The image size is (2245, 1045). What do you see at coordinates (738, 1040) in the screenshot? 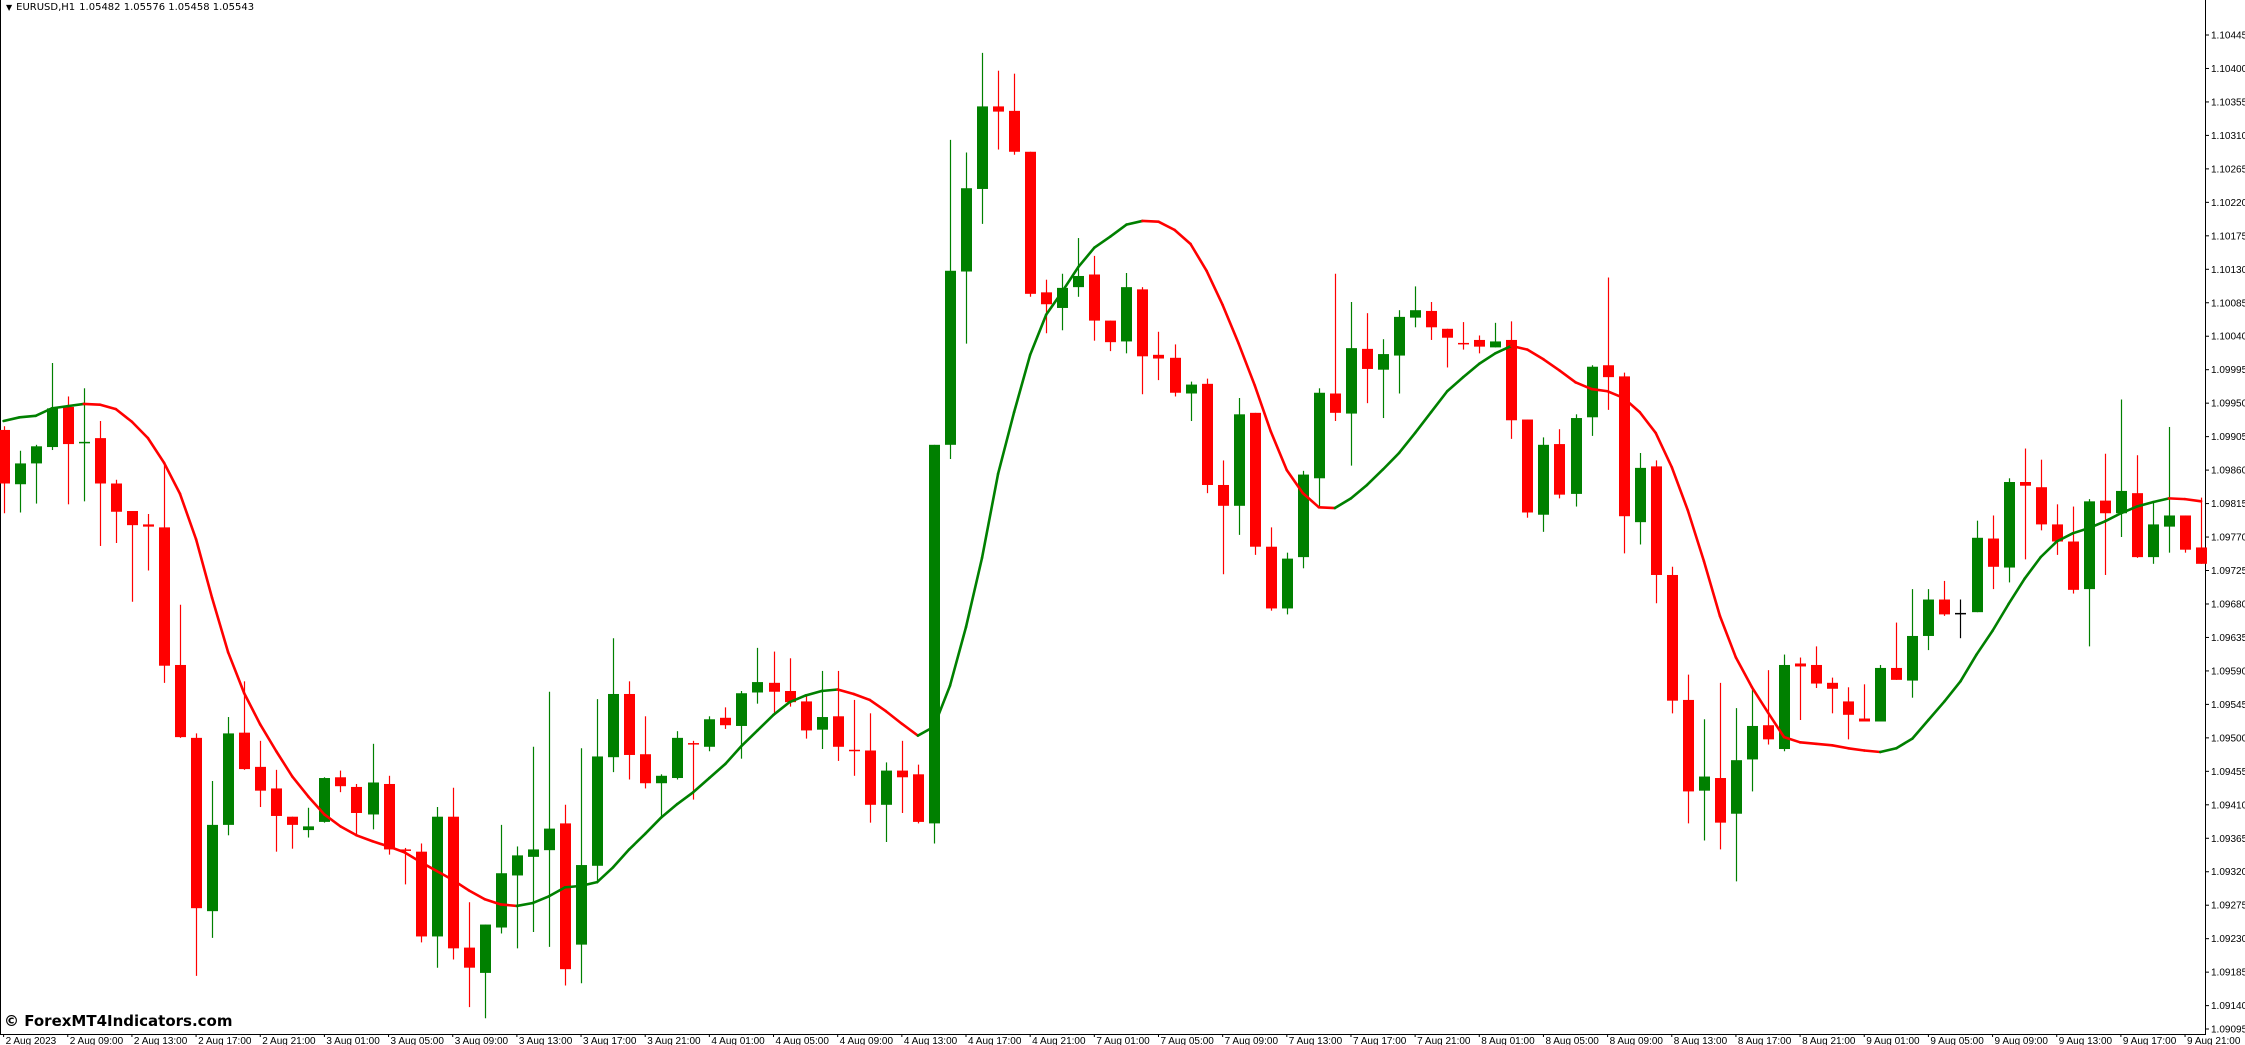
I see `time-tick-label: 4 Aug 01:00` at bounding box center [738, 1040].